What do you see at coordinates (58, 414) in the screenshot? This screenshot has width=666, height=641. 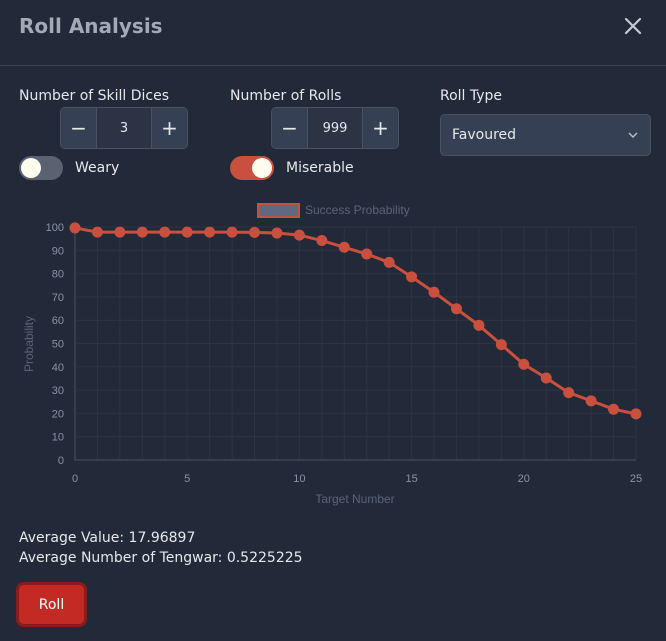 I see `y-tick-label: 20` at bounding box center [58, 414].